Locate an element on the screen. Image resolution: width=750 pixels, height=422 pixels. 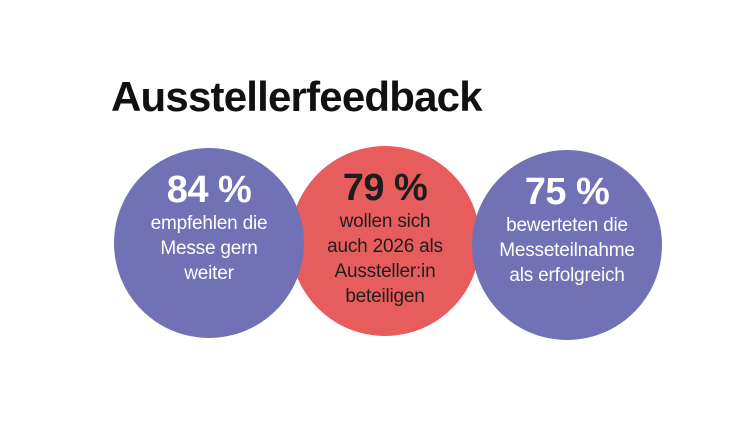
stat-label-line: auch 2026 als is located at coordinates (385, 246).